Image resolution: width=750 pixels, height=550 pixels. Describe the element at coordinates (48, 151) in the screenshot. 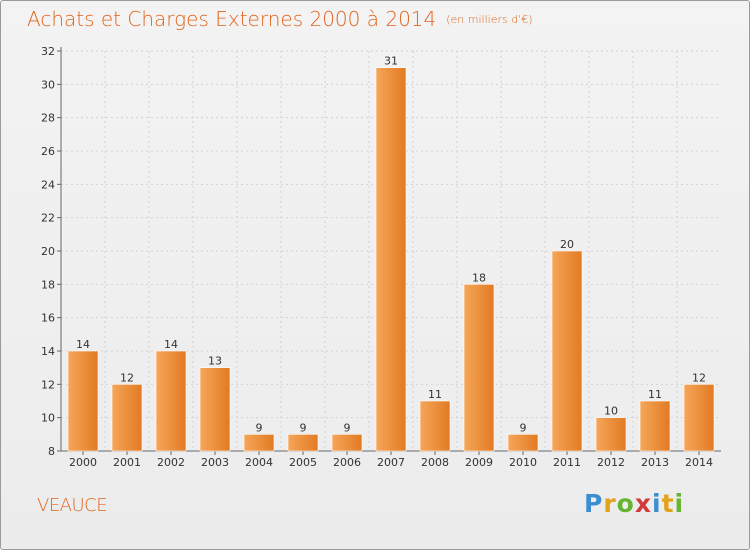

I see `y-tick-label: 26` at that location.